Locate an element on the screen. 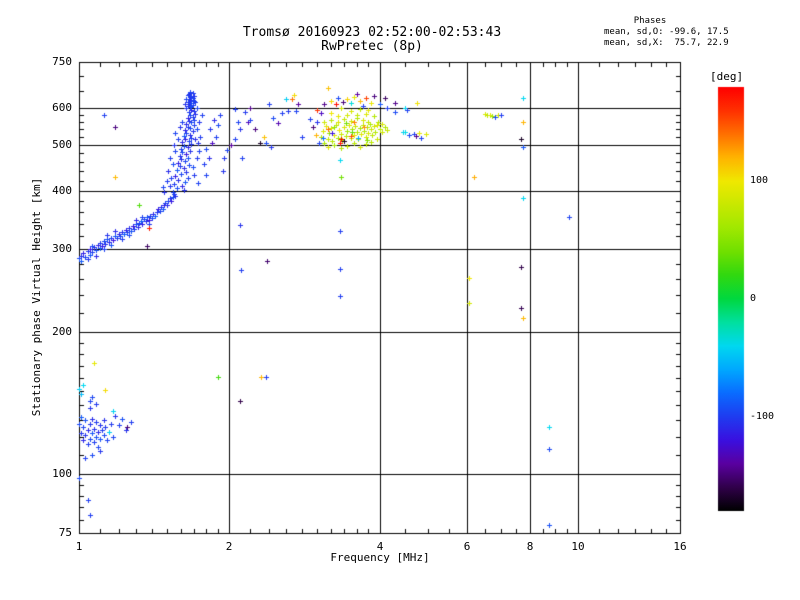 The width and height of the screenshot is (800, 600). y-tick-label-300: 300 is located at coordinates (62, 248).